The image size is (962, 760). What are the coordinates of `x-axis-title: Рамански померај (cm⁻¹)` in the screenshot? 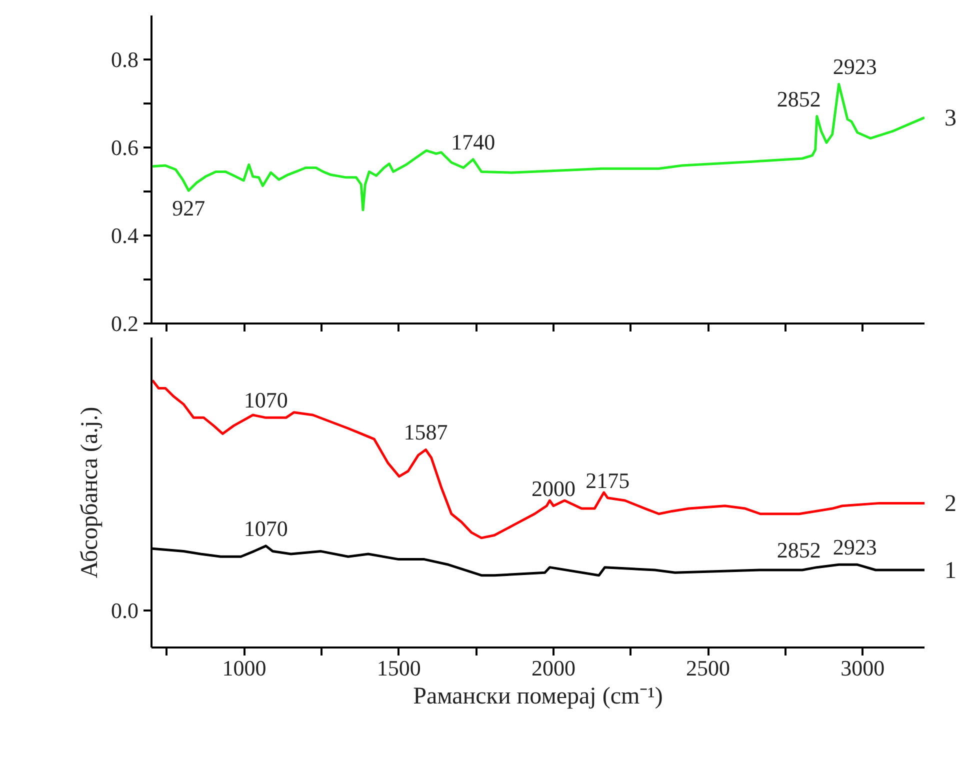 It's located at (538, 697).